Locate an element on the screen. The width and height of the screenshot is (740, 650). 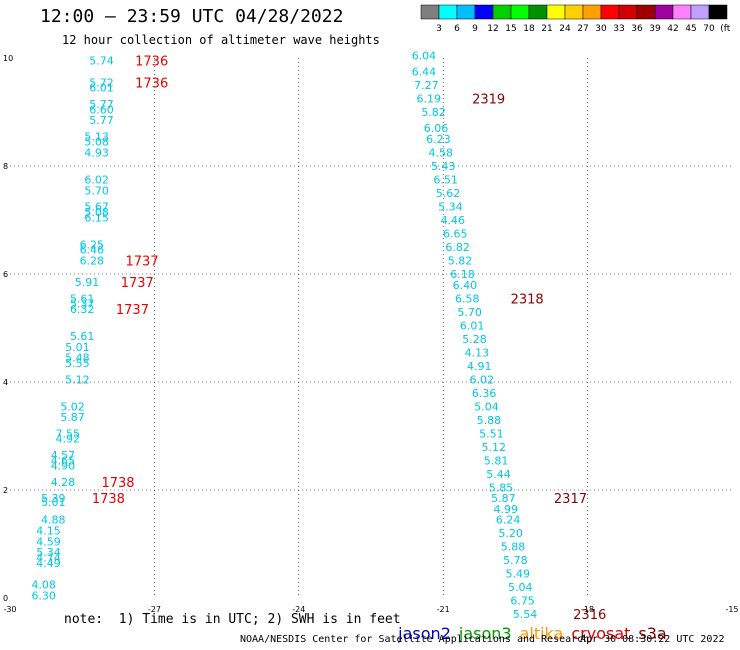
y-tick-label: 8 is located at coordinates (5, 166).